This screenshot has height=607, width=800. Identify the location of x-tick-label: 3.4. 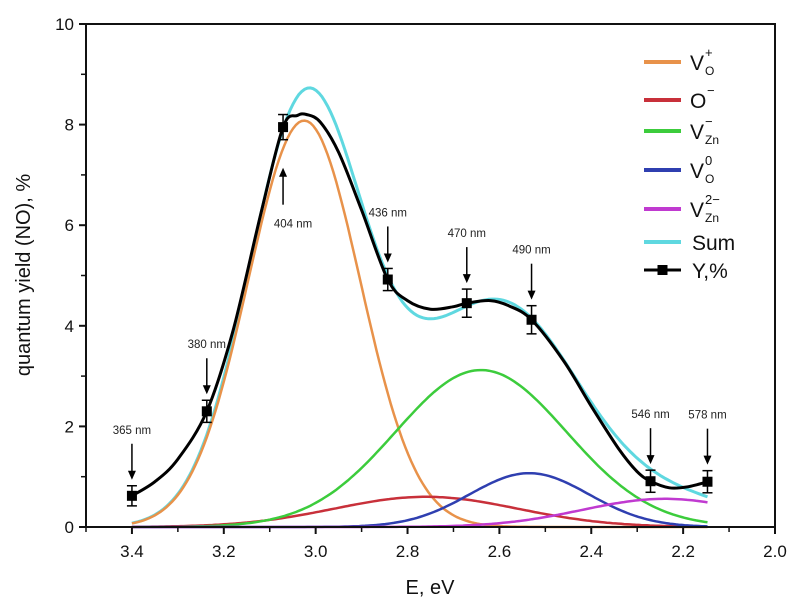
(132, 551).